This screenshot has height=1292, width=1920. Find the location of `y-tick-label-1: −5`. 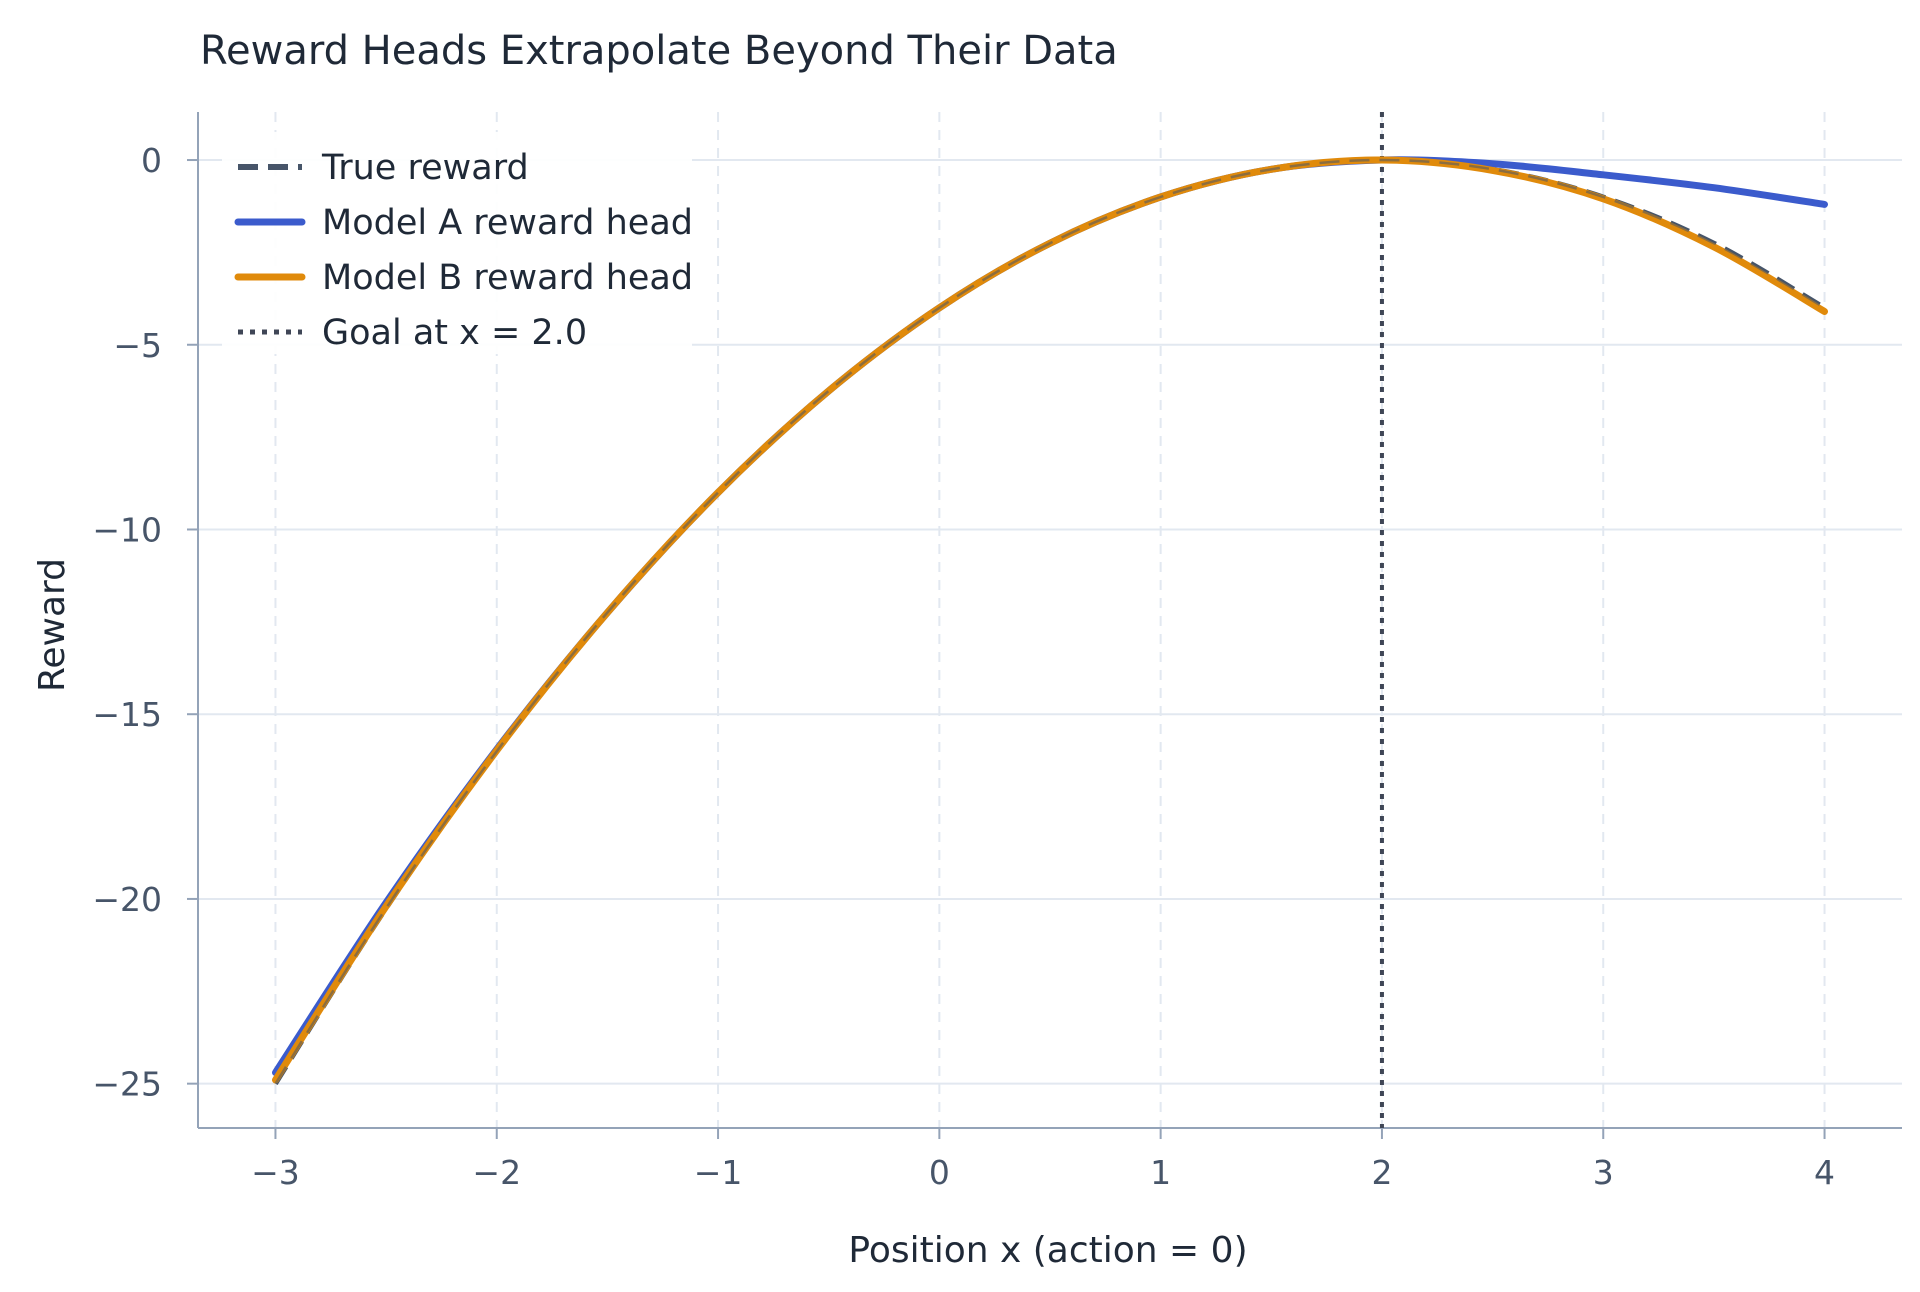

y-tick-label-1: −5 is located at coordinates (137, 345).